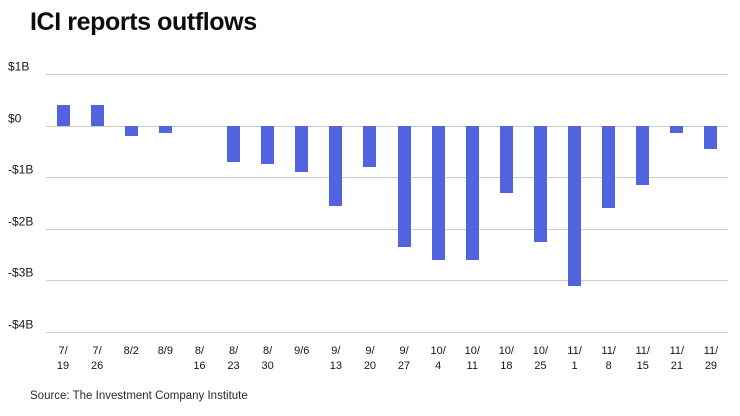 Image resolution: width=740 pixels, height=416 pixels. Describe the element at coordinates (472, 358) in the screenshot. I see `x-tick-label: 10/ 11` at that location.